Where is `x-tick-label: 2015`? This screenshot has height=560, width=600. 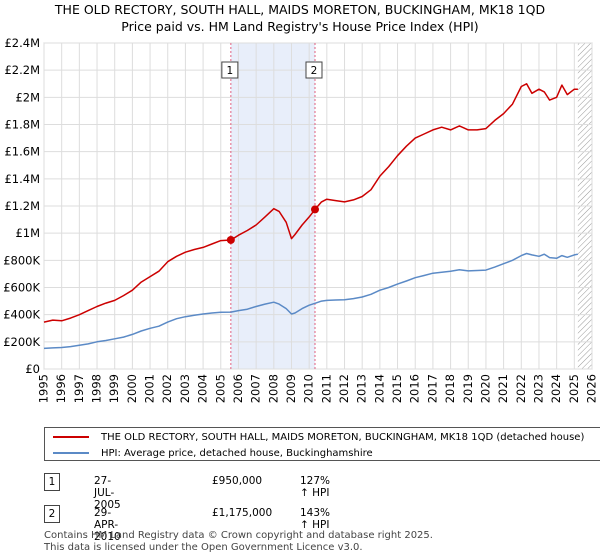
x-tick-label: 2015 is located at coordinates (397, 388).